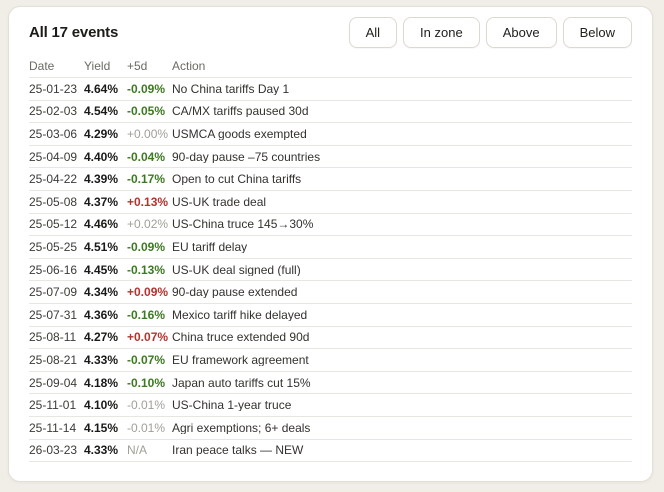 The height and width of the screenshot is (492, 664). What do you see at coordinates (42, 65) in the screenshot?
I see `column-header-date: Date` at bounding box center [42, 65].